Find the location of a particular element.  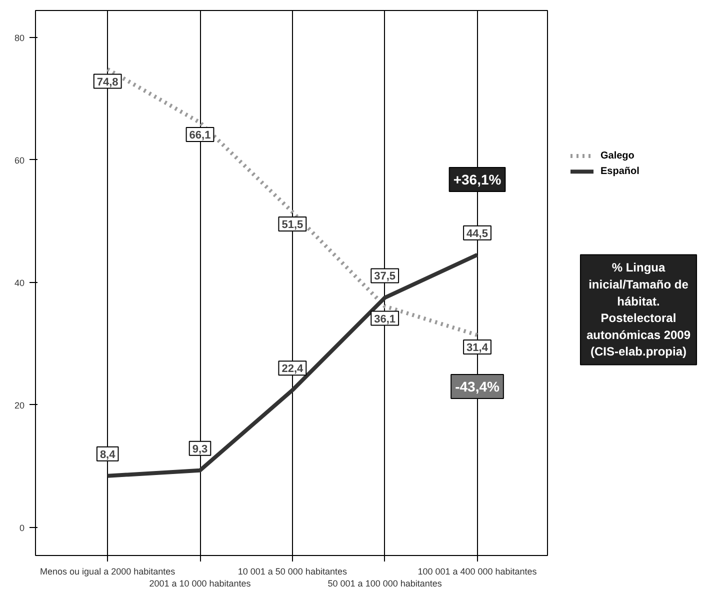

data-label: 37,5 is located at coordinates (385, 276).